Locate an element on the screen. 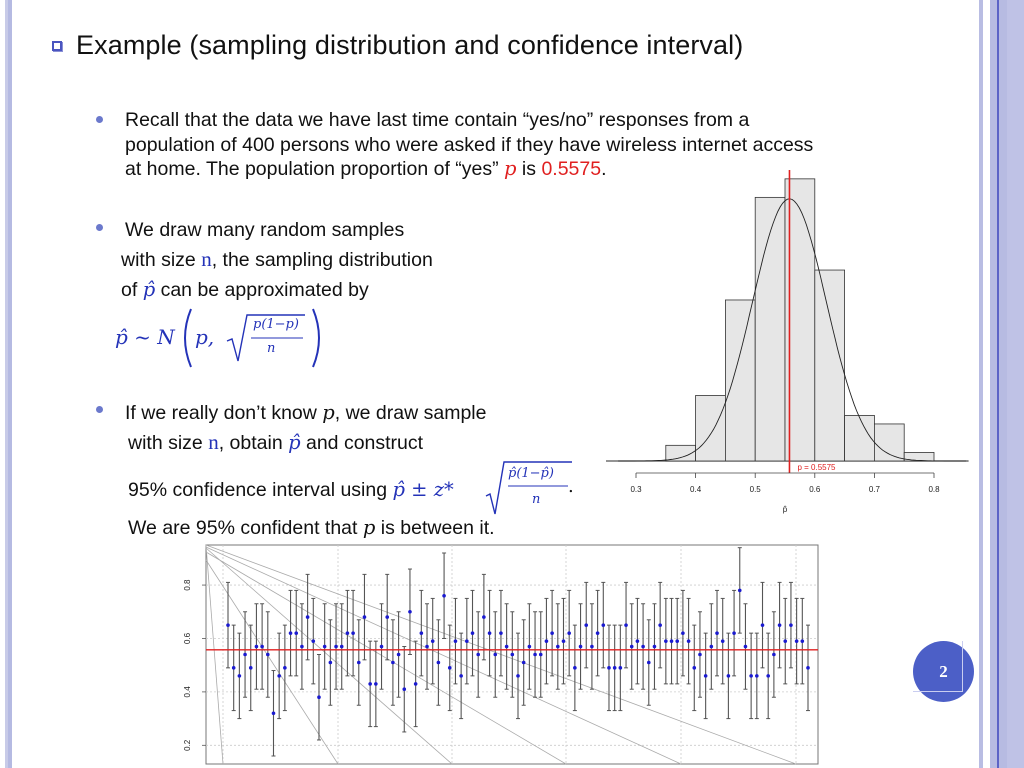 The image size is (1024, 768). page-number-badge: 2 is located at coordinates (943, 671).